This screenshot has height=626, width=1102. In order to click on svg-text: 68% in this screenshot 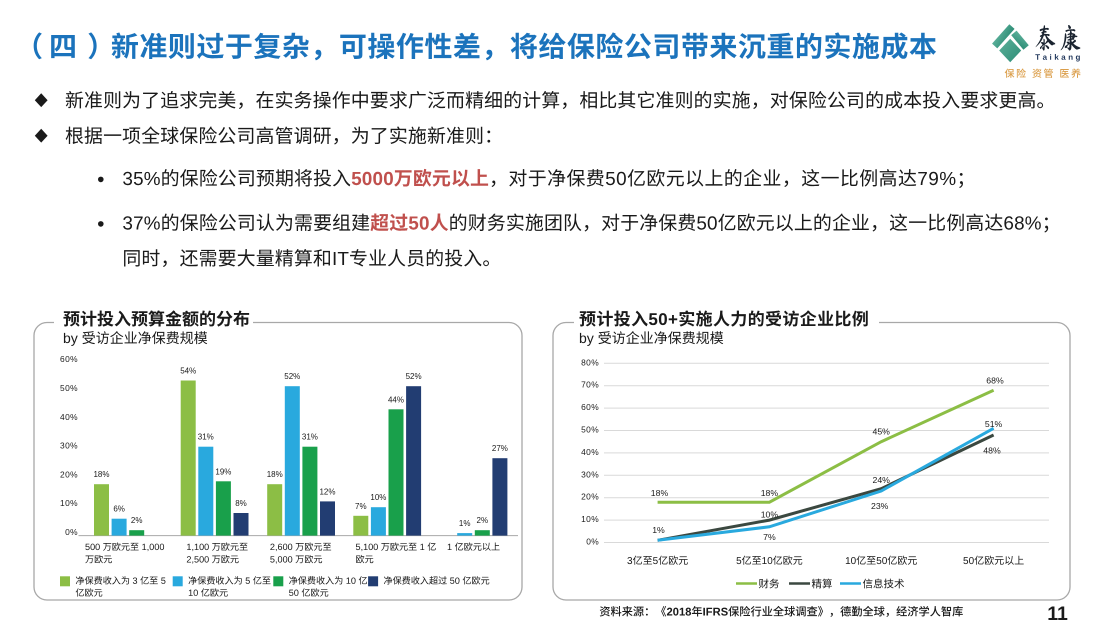, I will do `click(995, 381)`.